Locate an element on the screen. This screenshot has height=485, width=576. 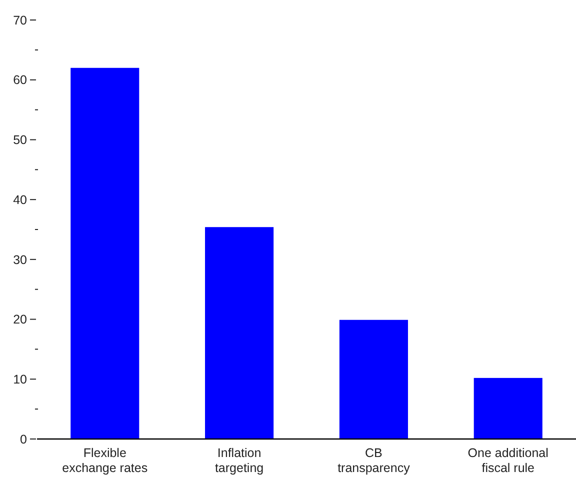
x-tick-label: Inflation targeting is located at coordinates (239, 460).